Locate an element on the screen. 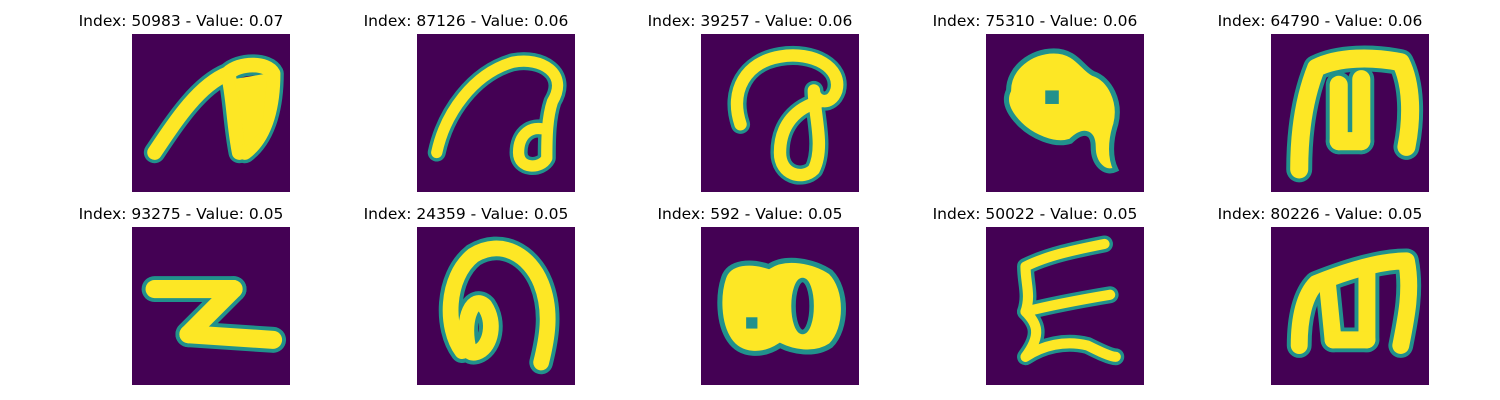 The width and height of the screenshot is (1500, 400). sample-panel-1: Index: 50983 - Value: 0.07 is located at coordinates (181, 96).